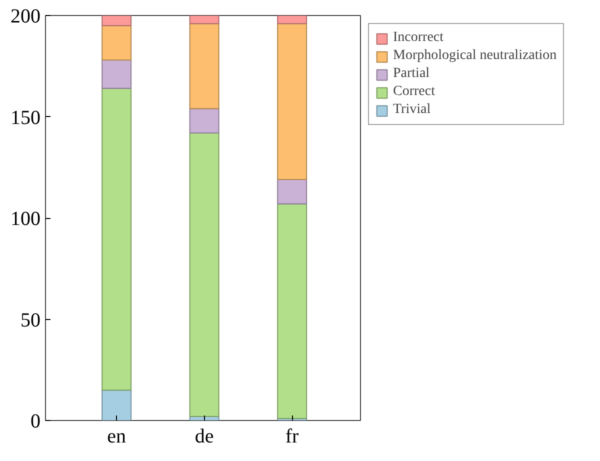 The height and width of the screenshot is (461, 600). Describe the element at coordinates (411, 74) in the screenshot. I see `legend-label: Partial` at that location.